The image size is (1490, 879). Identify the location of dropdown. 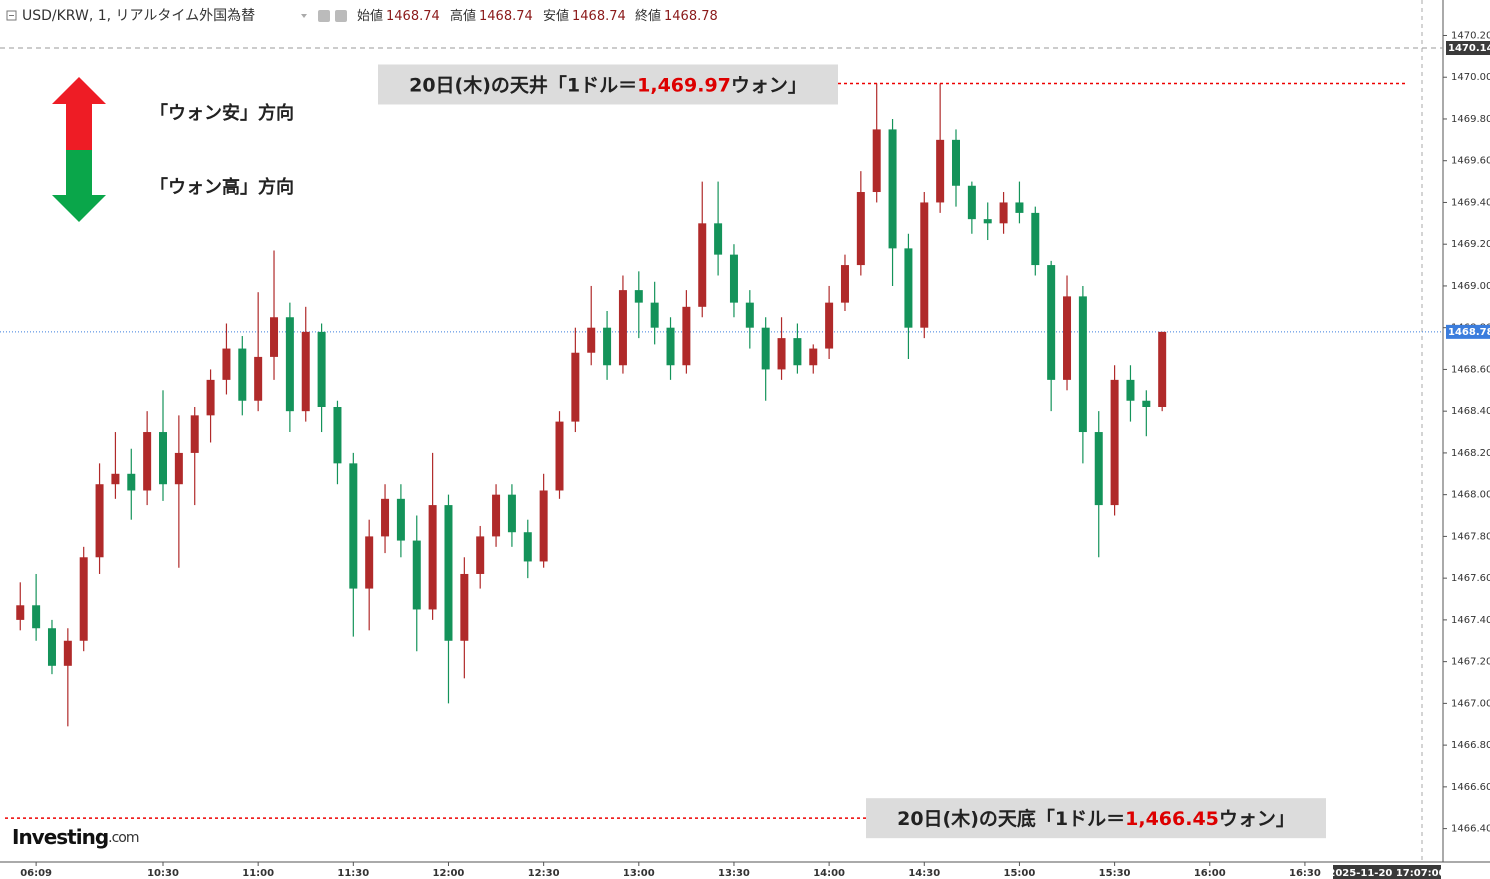
(304, 16).